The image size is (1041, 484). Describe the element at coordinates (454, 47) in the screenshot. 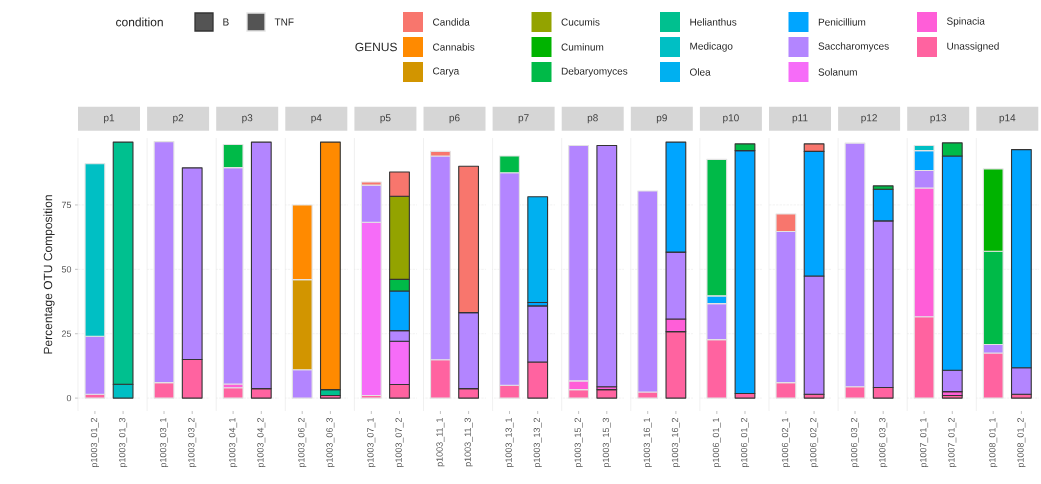

I see `legend-label: Cannabis` at that location.